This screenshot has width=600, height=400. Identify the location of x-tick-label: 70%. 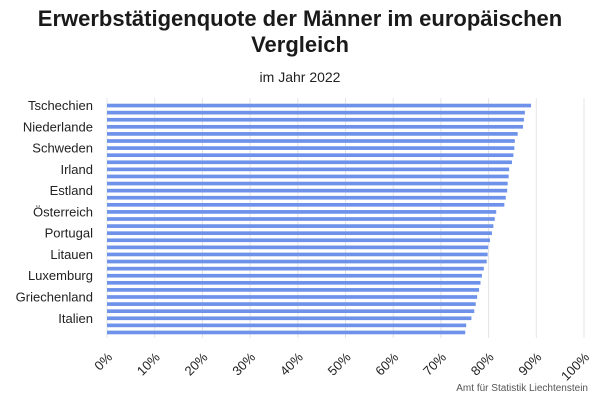
(434, 363).